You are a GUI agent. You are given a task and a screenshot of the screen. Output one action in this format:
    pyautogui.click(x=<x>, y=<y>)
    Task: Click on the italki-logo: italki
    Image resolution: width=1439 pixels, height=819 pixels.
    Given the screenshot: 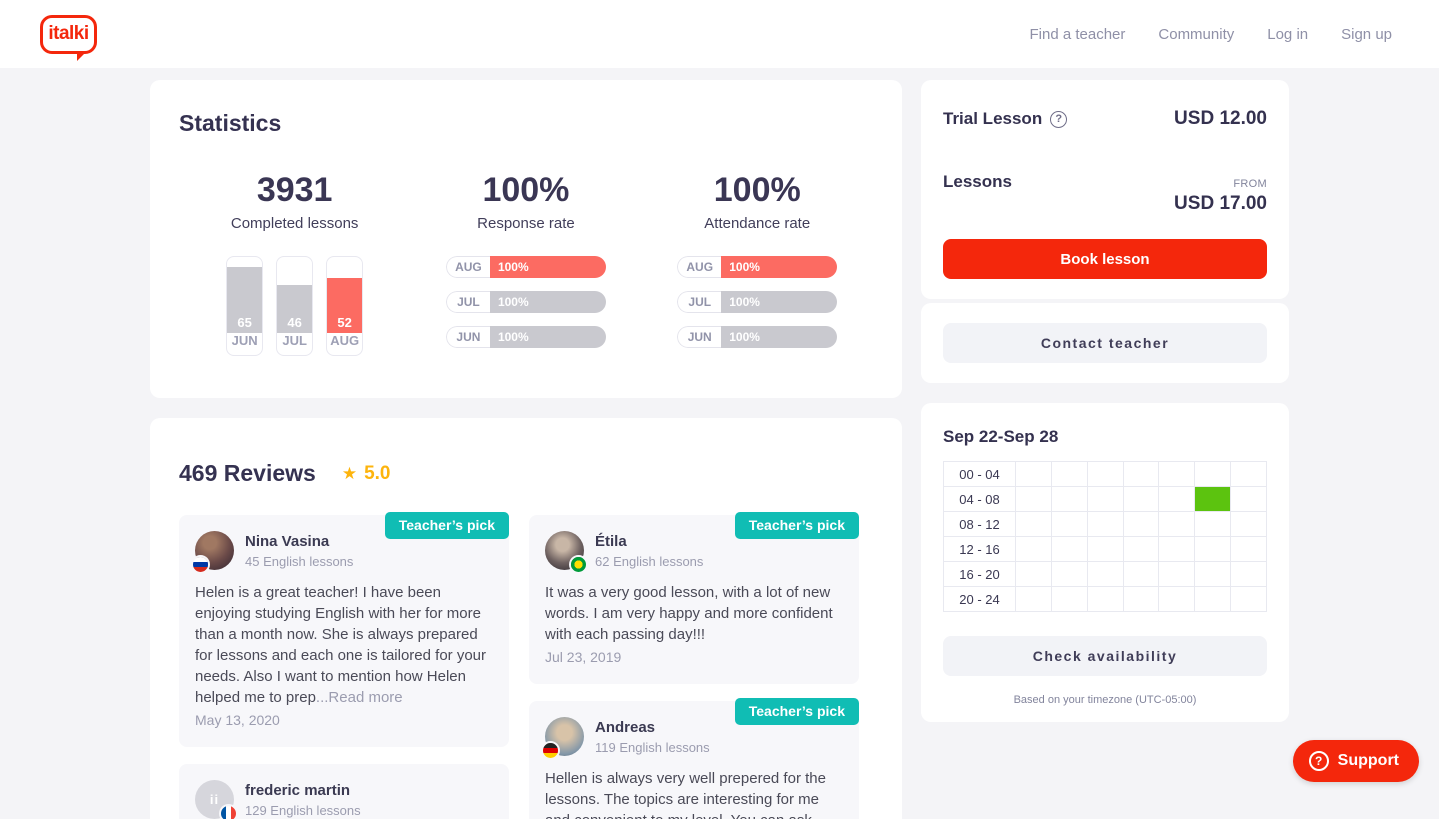 What is the action you would take?
    pyautogui.click(x=68, y=37)
    